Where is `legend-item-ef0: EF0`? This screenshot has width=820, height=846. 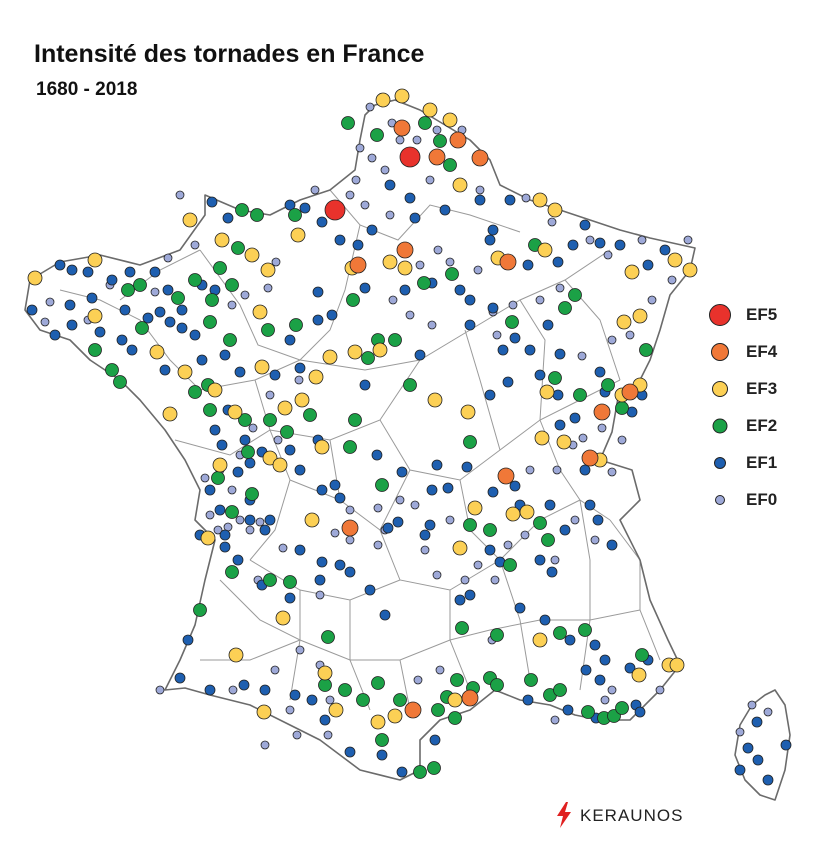 legend-item-ef0: EF0 is located at coordinates (756, 499).